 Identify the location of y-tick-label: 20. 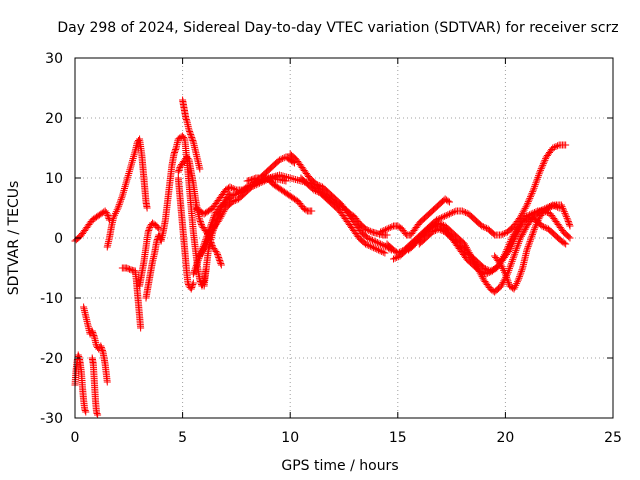
(54, 119).